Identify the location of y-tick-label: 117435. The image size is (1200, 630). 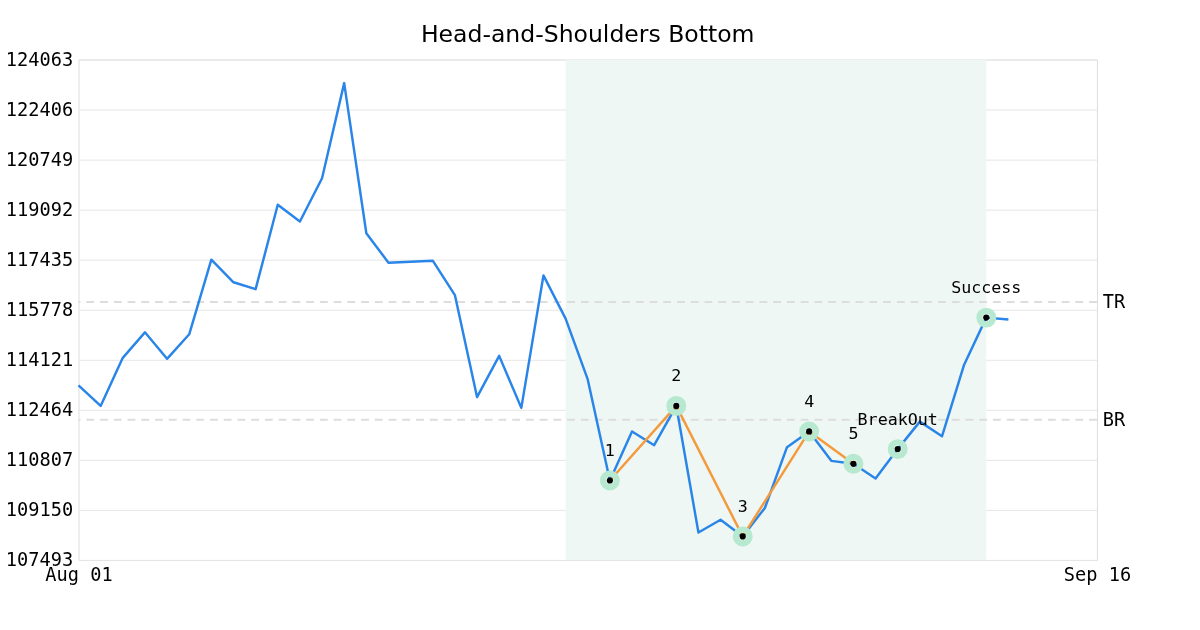
(39, 260).